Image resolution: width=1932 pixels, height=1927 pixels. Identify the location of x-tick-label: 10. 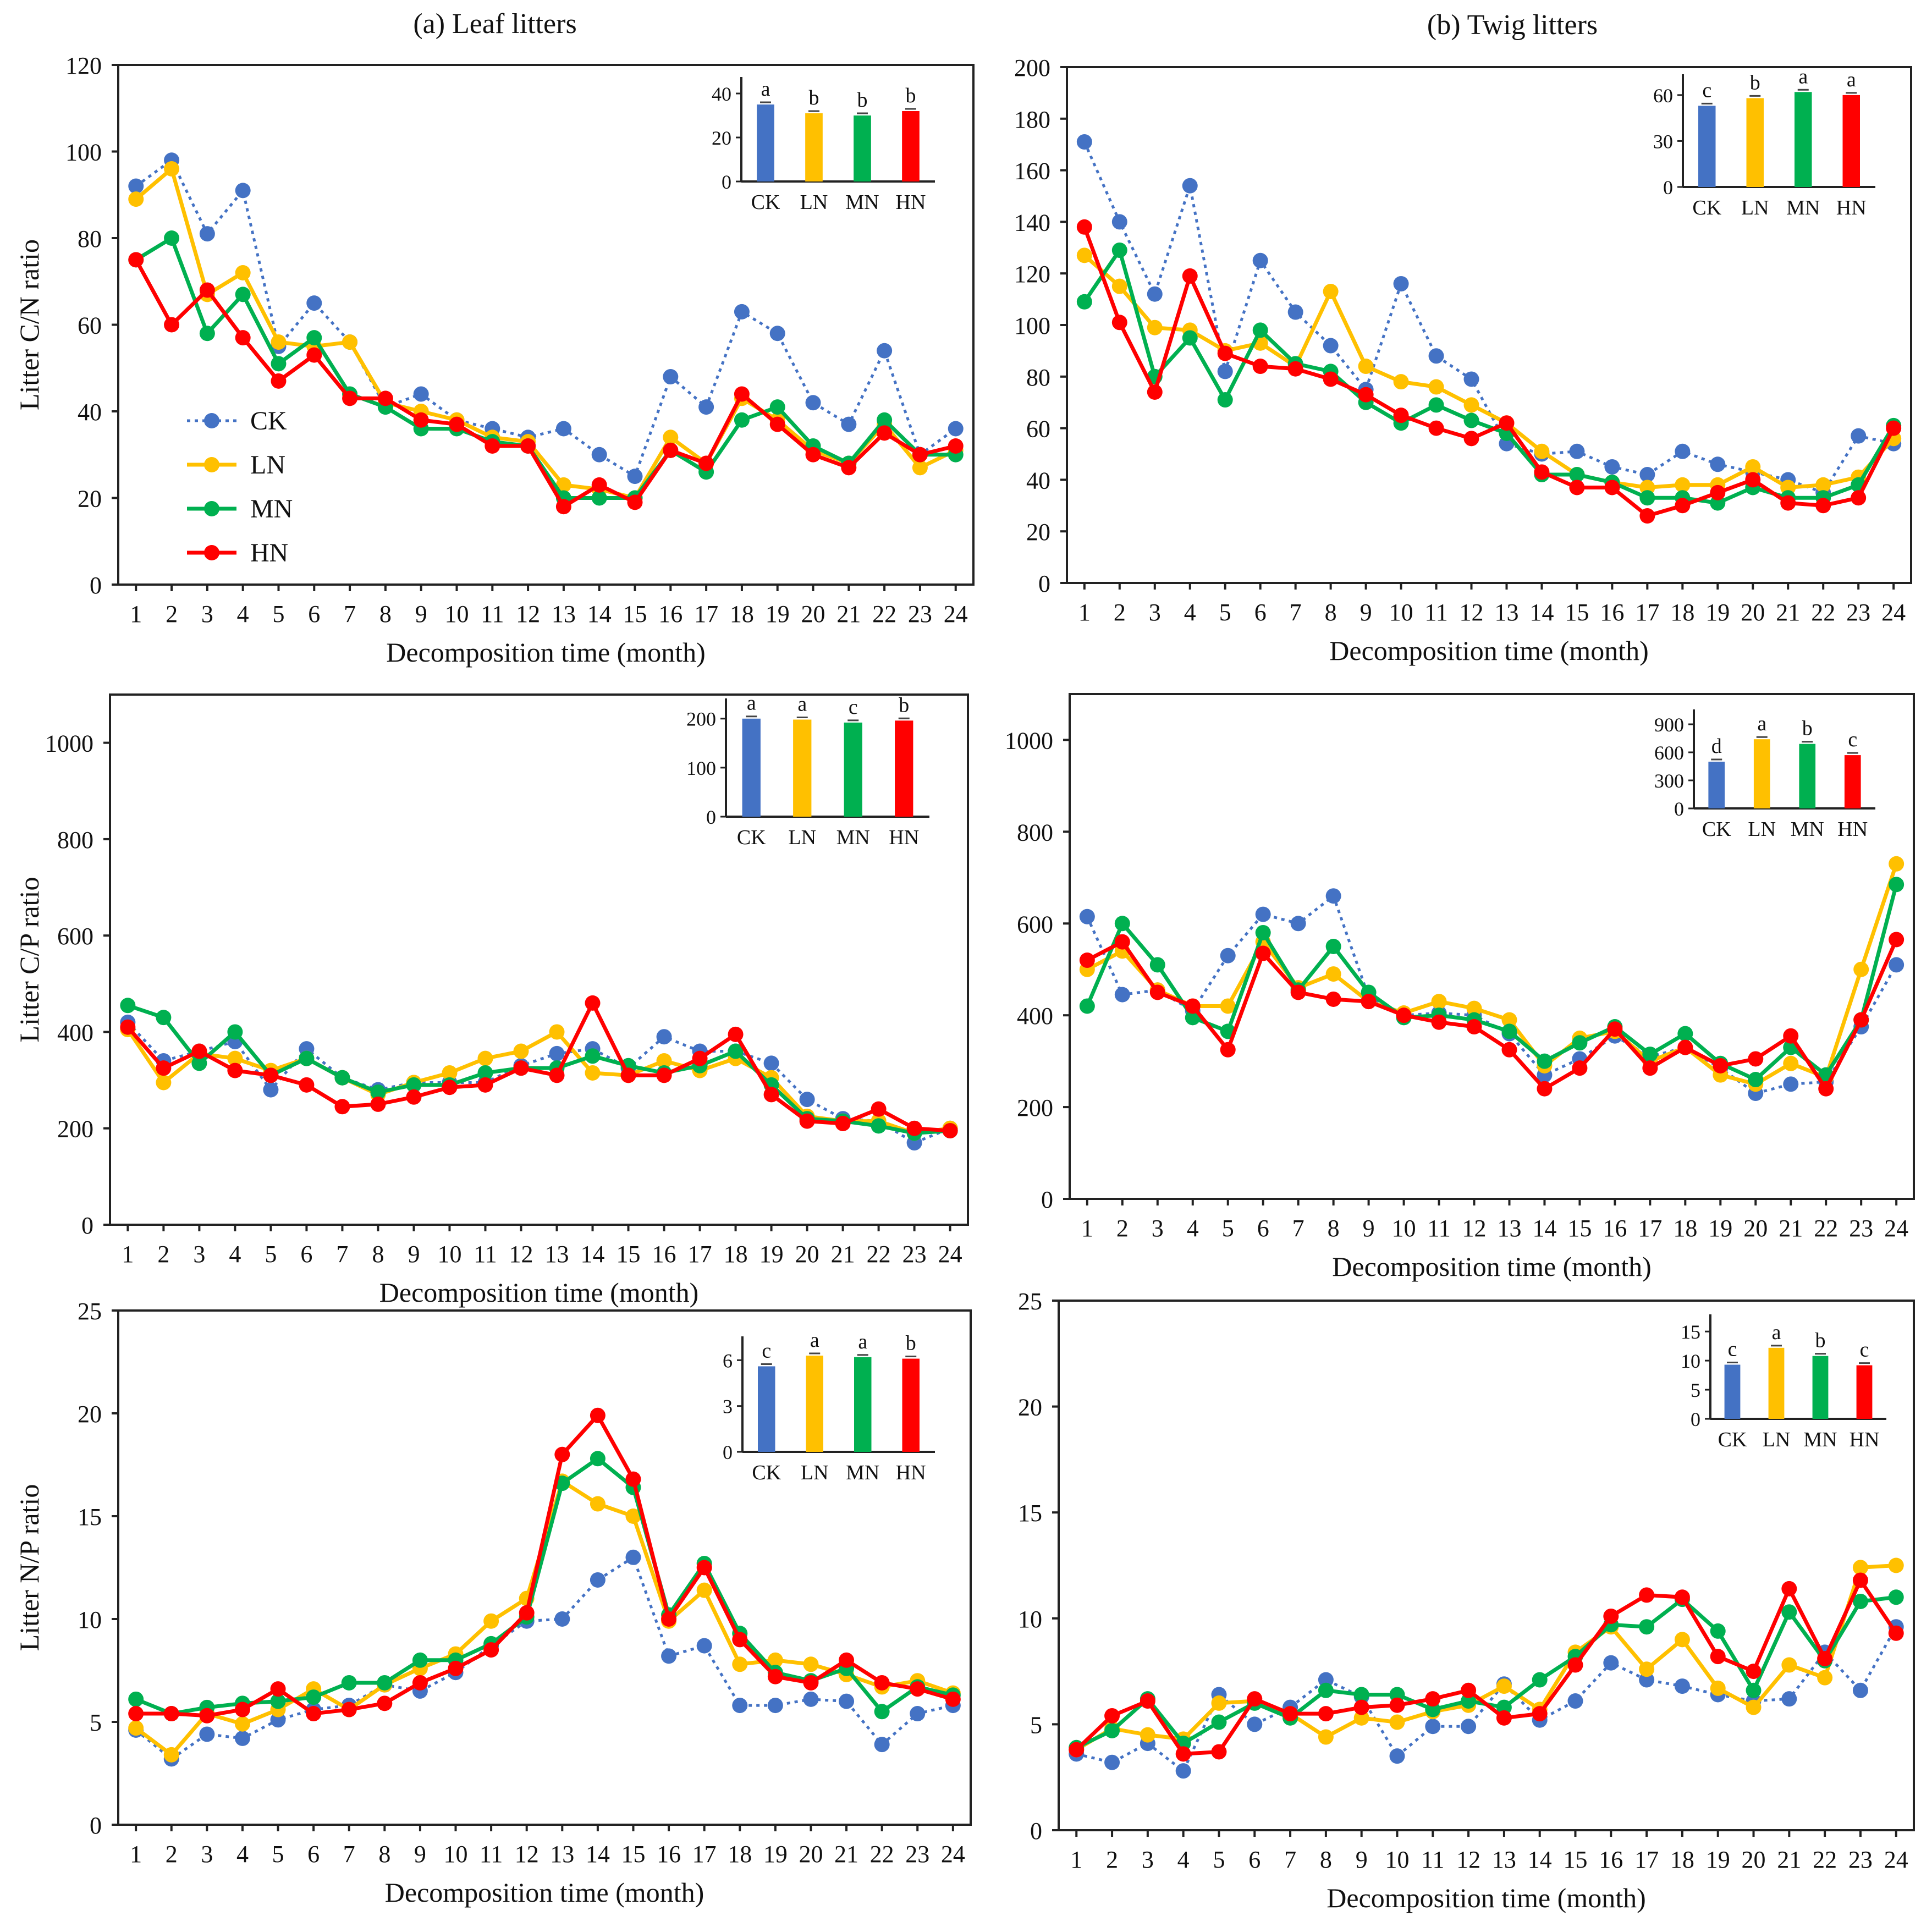
(449, 1254).